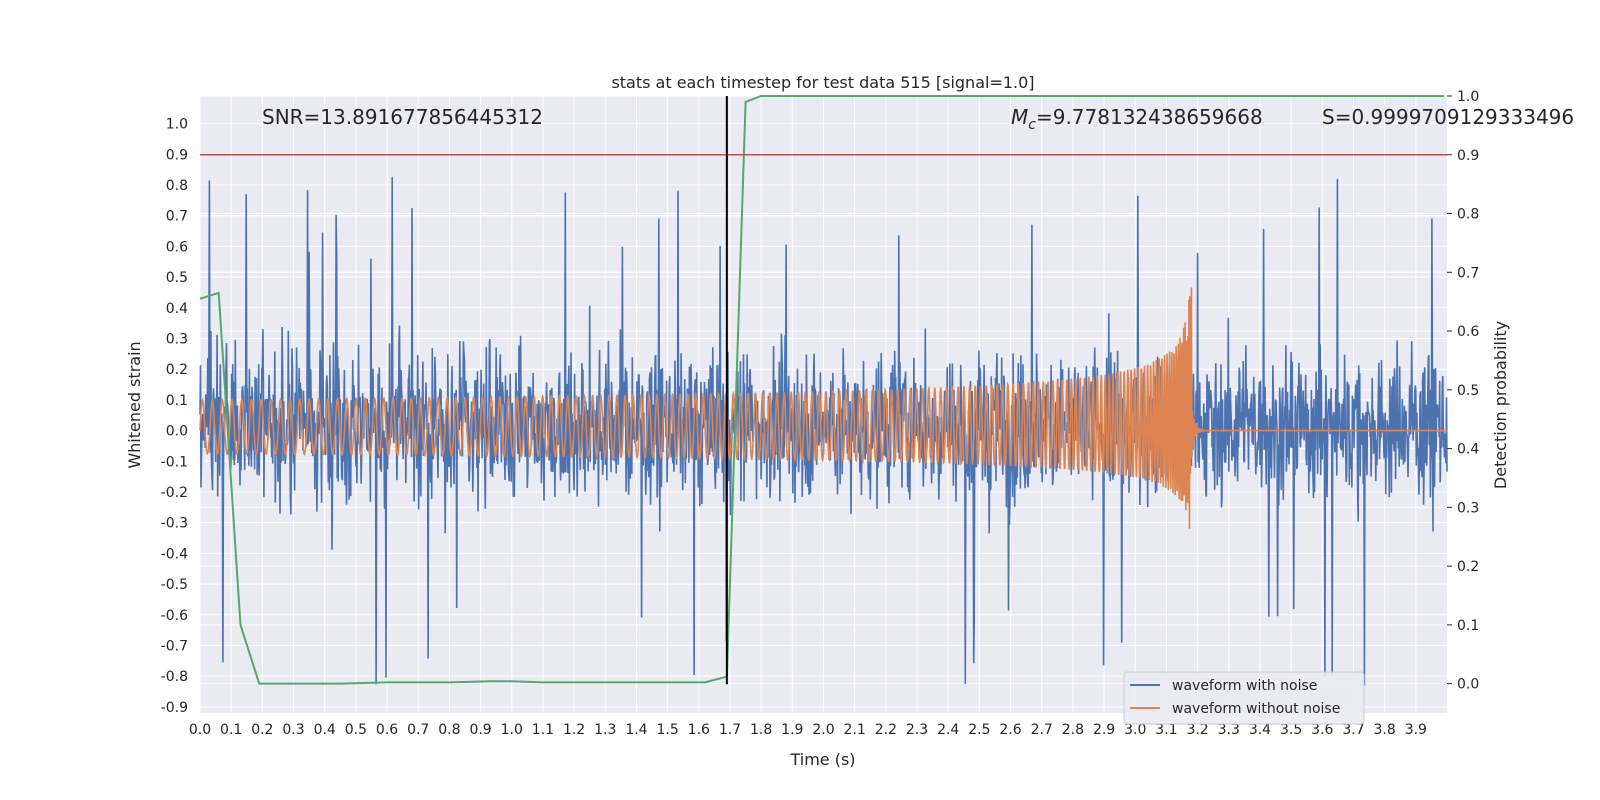 The width and height of the screenshot is (1600, 800). What do you see at coordinates (605, 730) in the screenshot?
I see `x-tick-label: 1.3` at bounding box center [605, 730].